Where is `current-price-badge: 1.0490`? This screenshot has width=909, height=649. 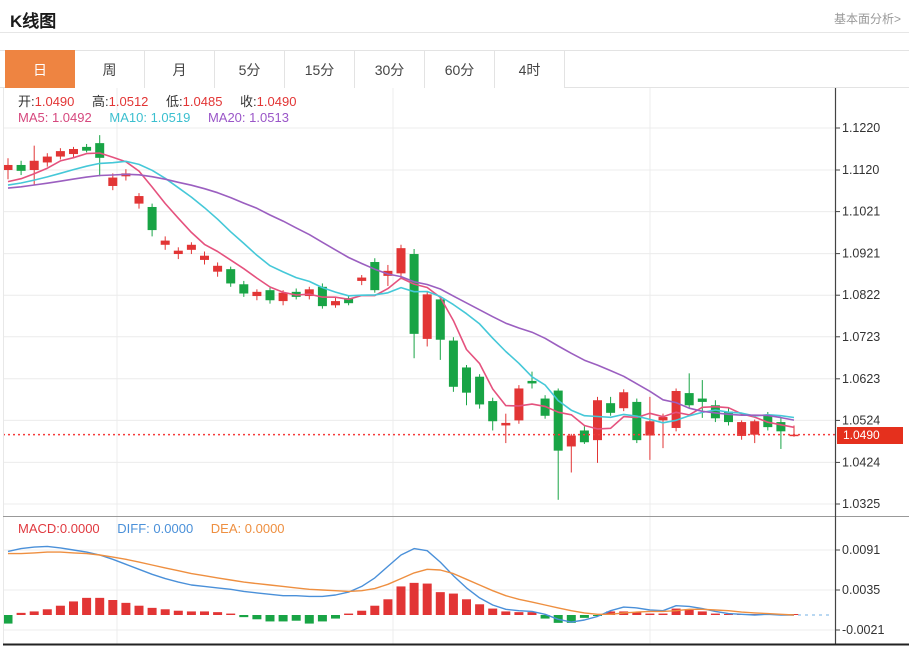
current-price-badge: 1.0490 is located at coordinates (870, 435).